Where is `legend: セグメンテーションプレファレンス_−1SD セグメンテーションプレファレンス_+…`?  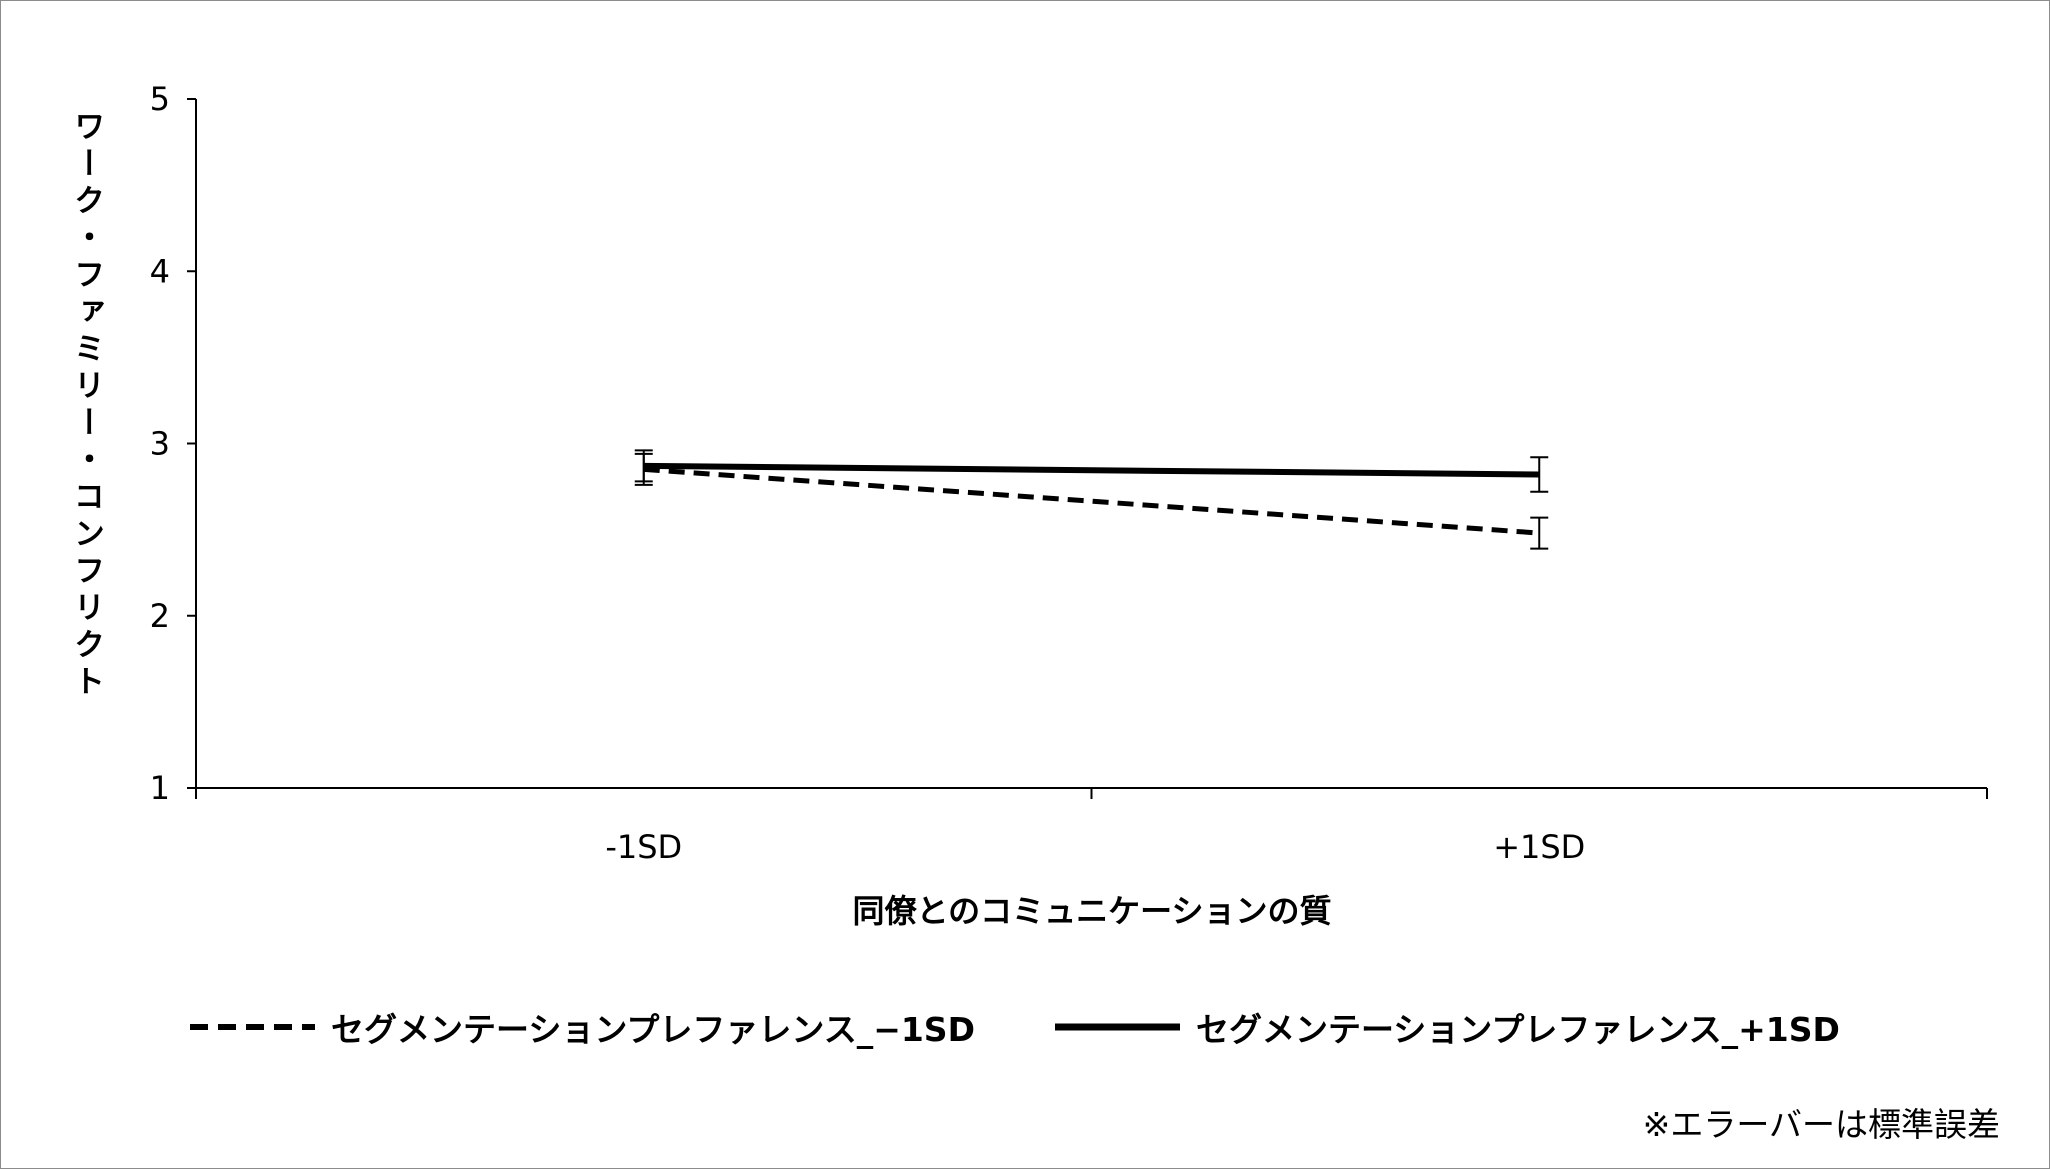
legend: セグメンテーションプレファレンス_−1SD セグメンテーションプレファレンス_+… is located at coordinates (1055, 1027).